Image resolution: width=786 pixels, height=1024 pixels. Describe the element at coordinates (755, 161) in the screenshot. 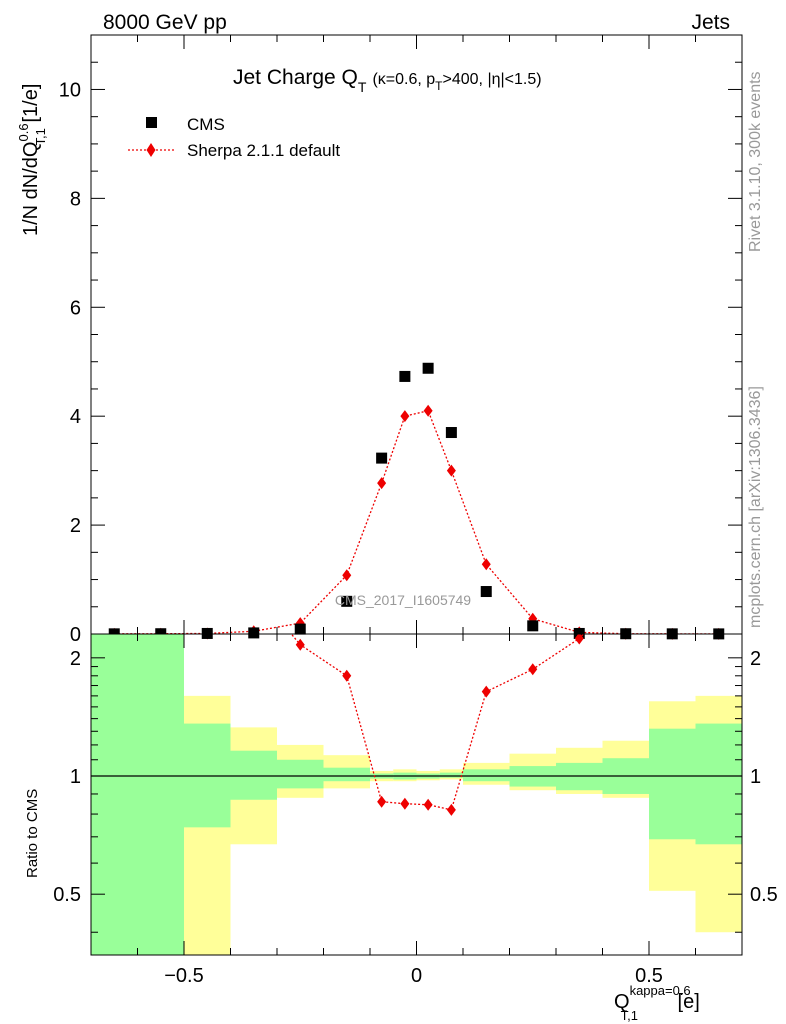

I see `rivet-version-label: Rivet 3.1.10, 300k events` at that location.